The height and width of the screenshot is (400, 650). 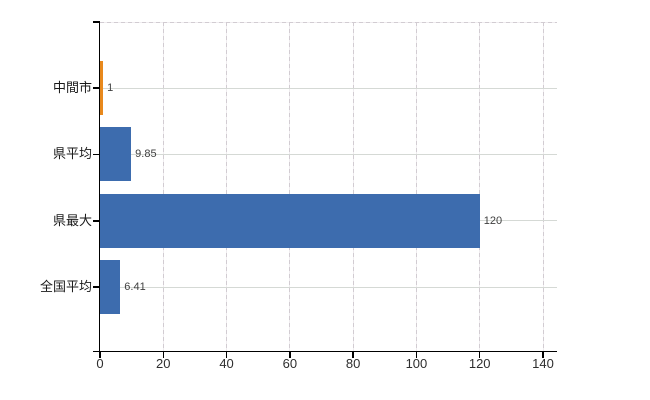 I want to click on x-tick-label: 120, so click(x=479, y=363).